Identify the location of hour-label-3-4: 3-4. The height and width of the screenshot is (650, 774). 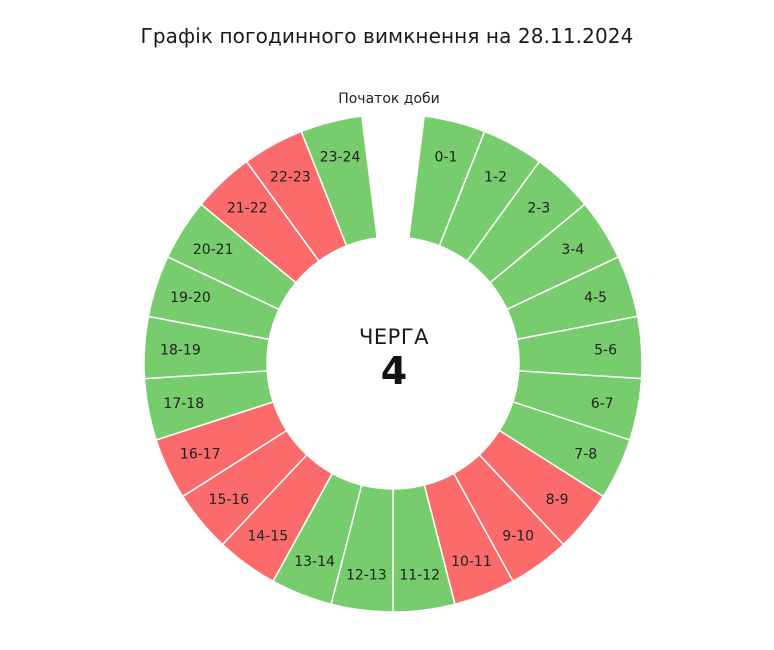
(572, 250).